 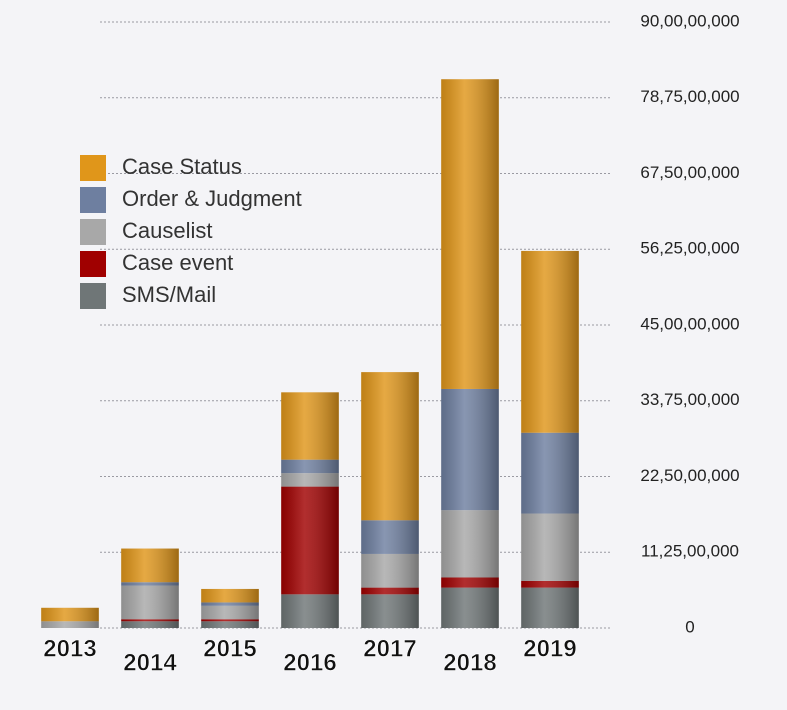 I want to click on x-tick-label: 2013, so click(x=69, y=648).